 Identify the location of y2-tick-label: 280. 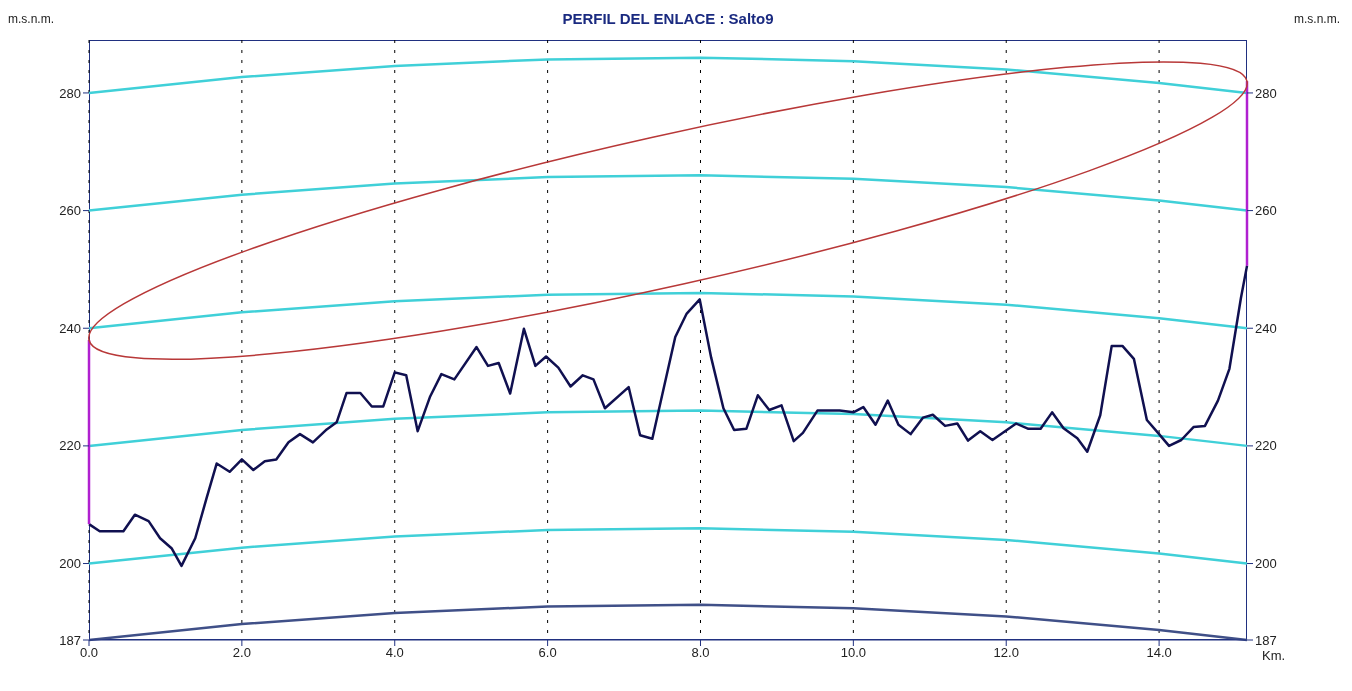
(1266, 93).